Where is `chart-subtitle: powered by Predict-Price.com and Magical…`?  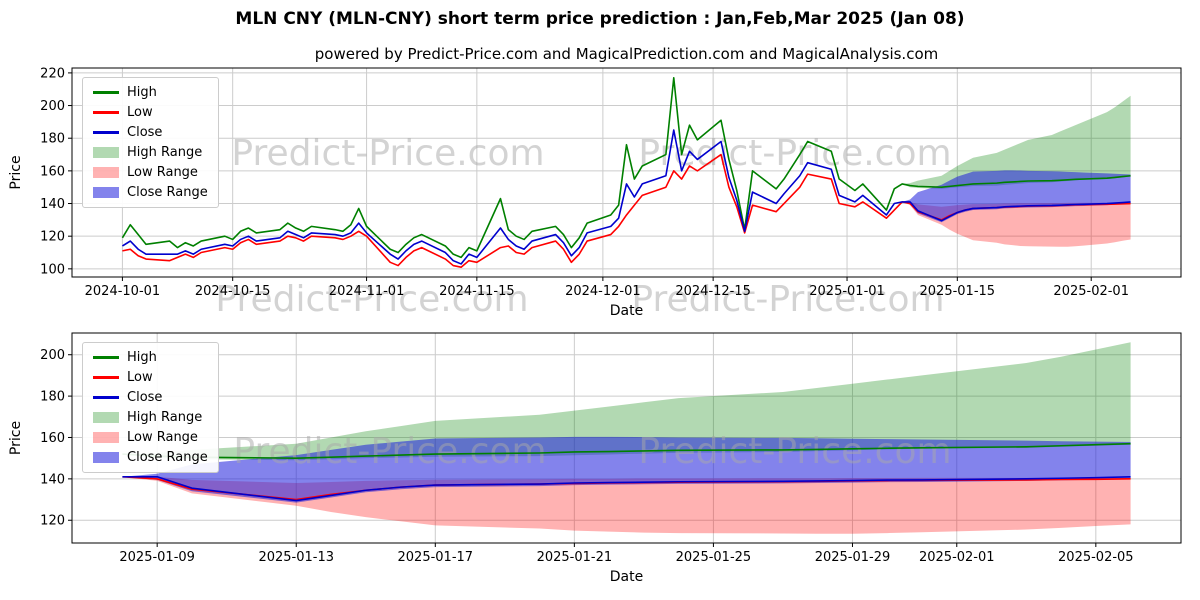 chart-subtitle: powered by Predict-Price.com and Magical… is located at coordinates (626, 54).